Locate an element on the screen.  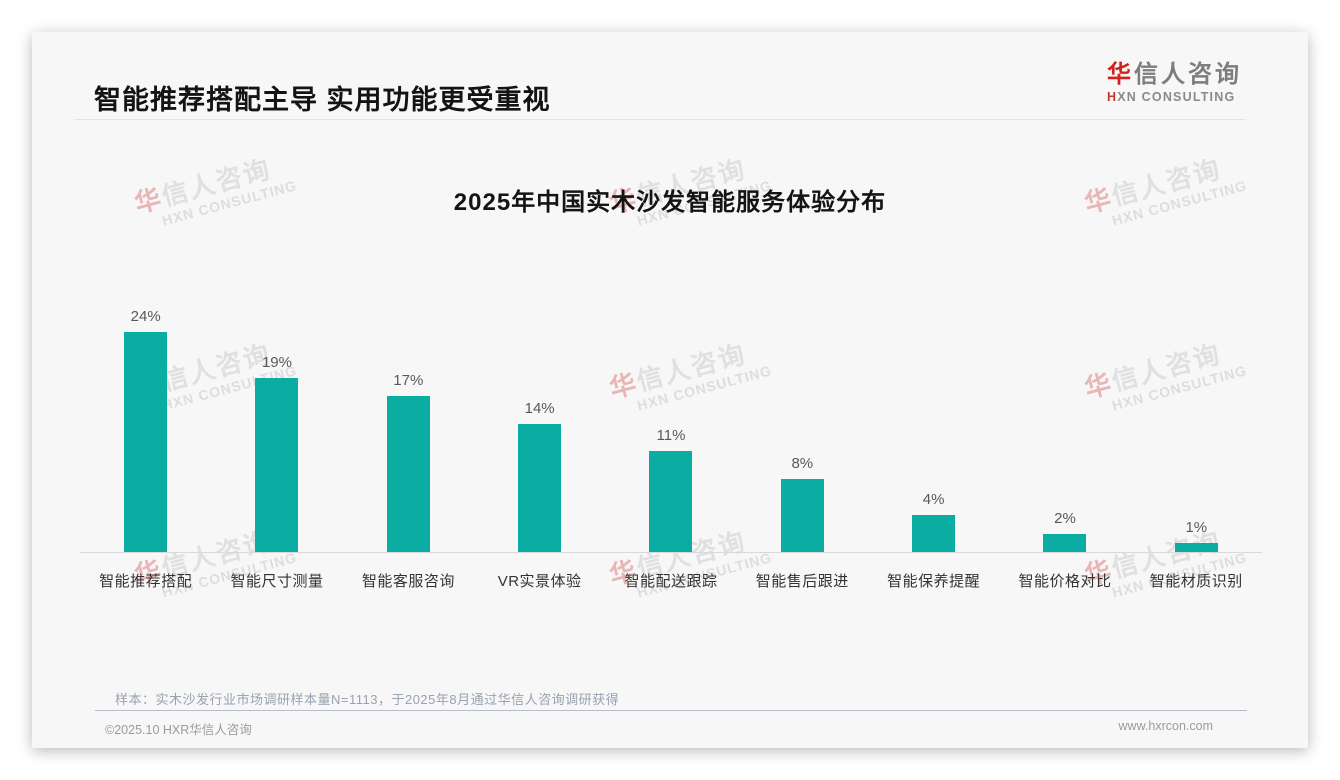
bar-group: 24% is located at coordinates (145, 430).